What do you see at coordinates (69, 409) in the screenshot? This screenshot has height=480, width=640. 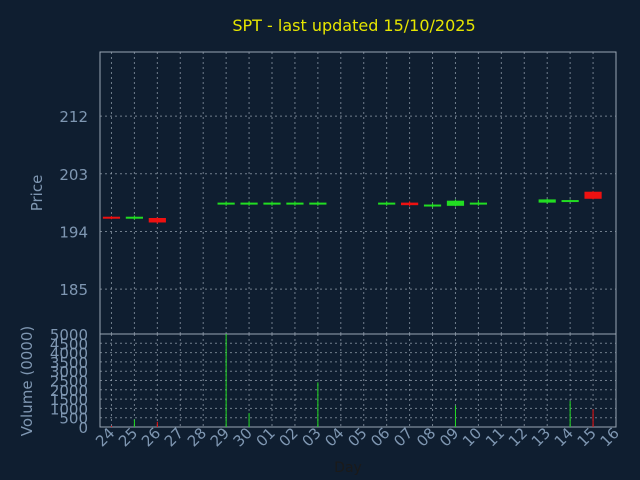 I see `volume-y-tick-label: 1000` at bounding box center [69, 409].